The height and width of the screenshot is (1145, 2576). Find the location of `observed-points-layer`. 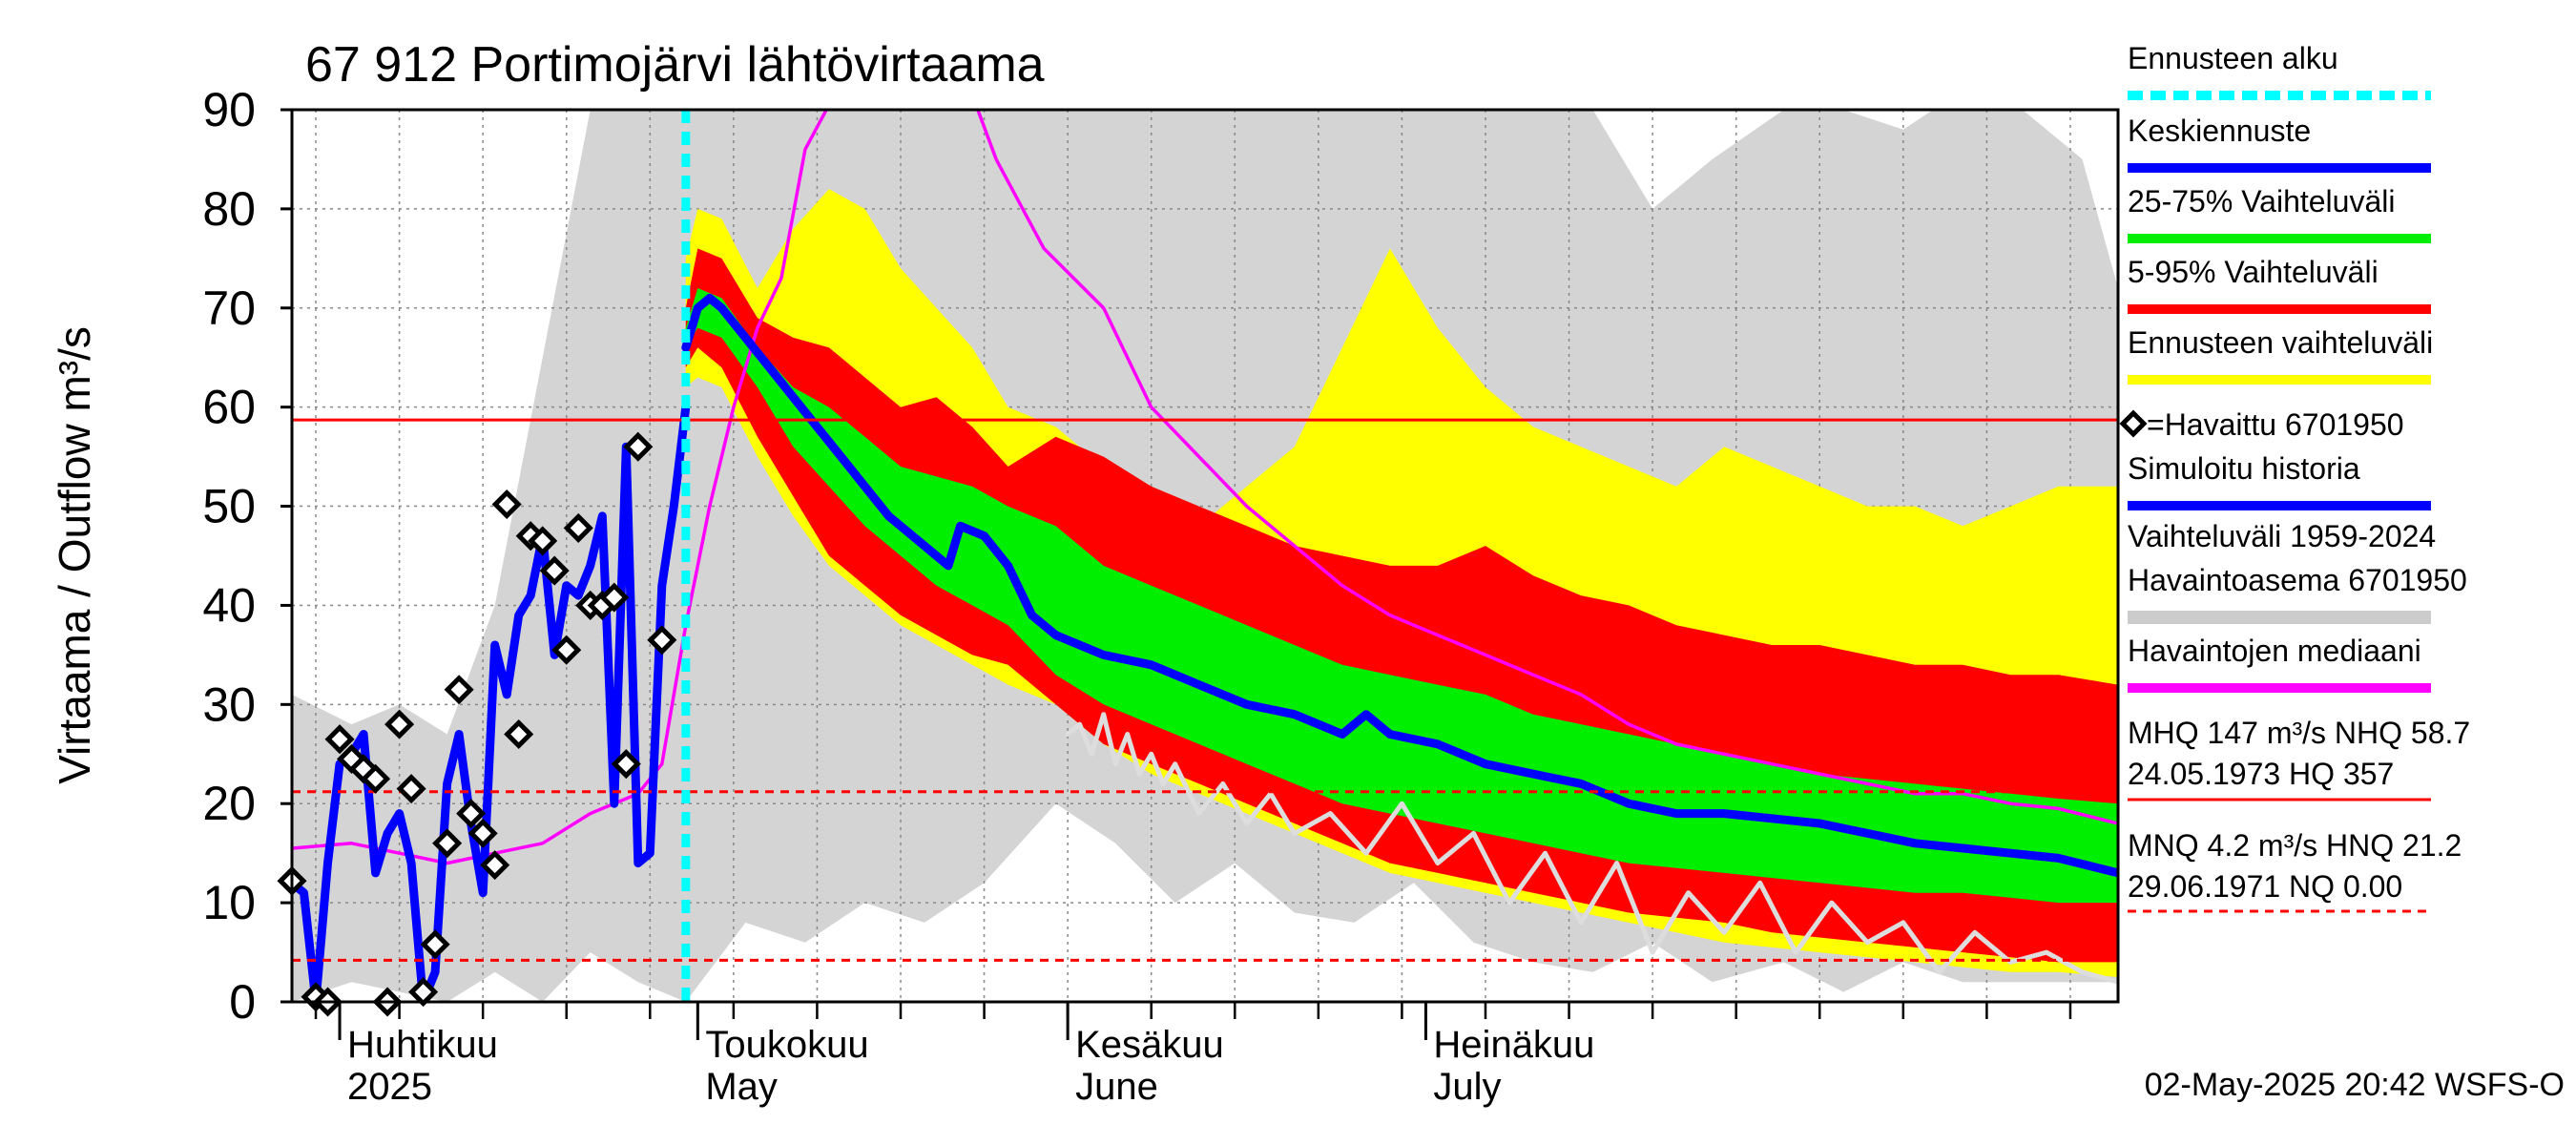

observed-points-layer is located at coordinates (477, 724).